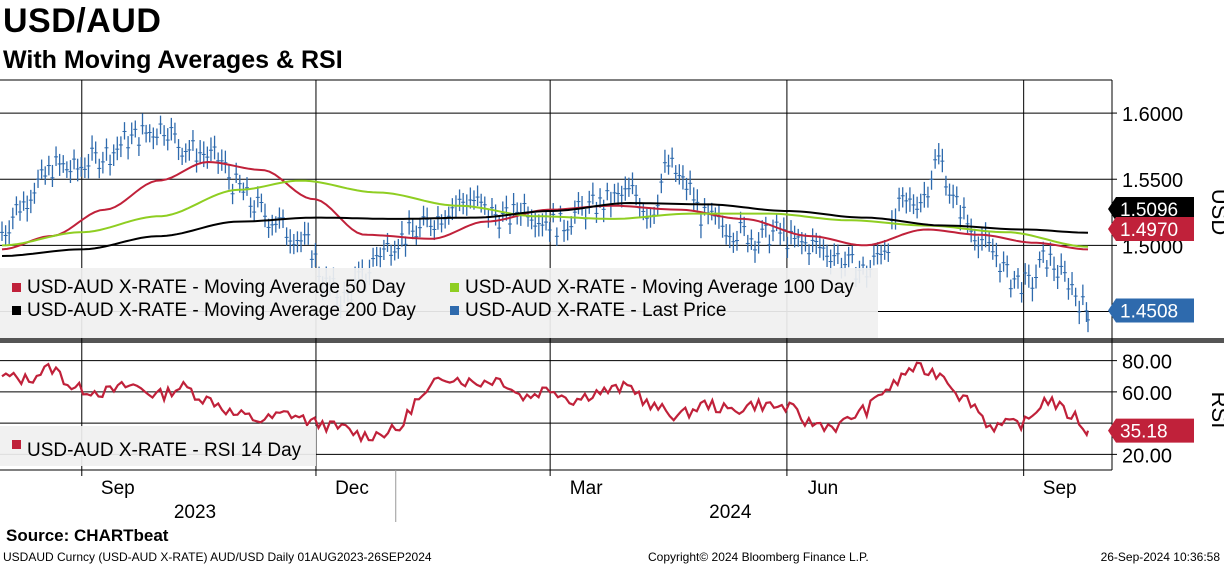 Image resolution: width=1224 pixels, height=566 pixels. I want to click on legend-label: USD-AUD X-RATE - Moving Average 50 Day, so click(216, 287).